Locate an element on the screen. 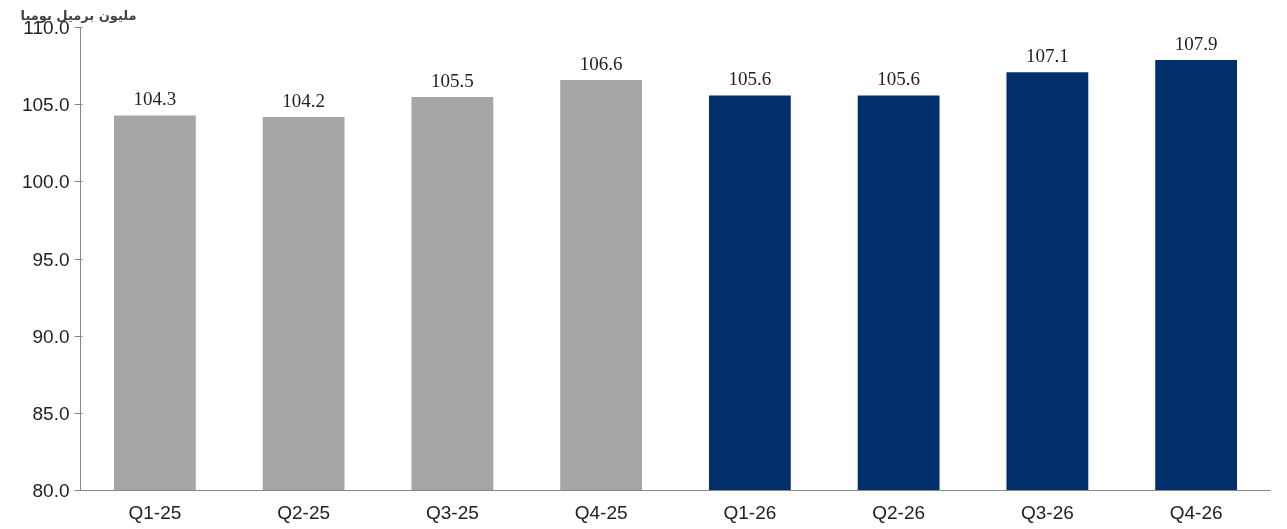 This screenshot has width=1287, height=529. y-tick-label: 80.0 is located at coordinates (51, 490).